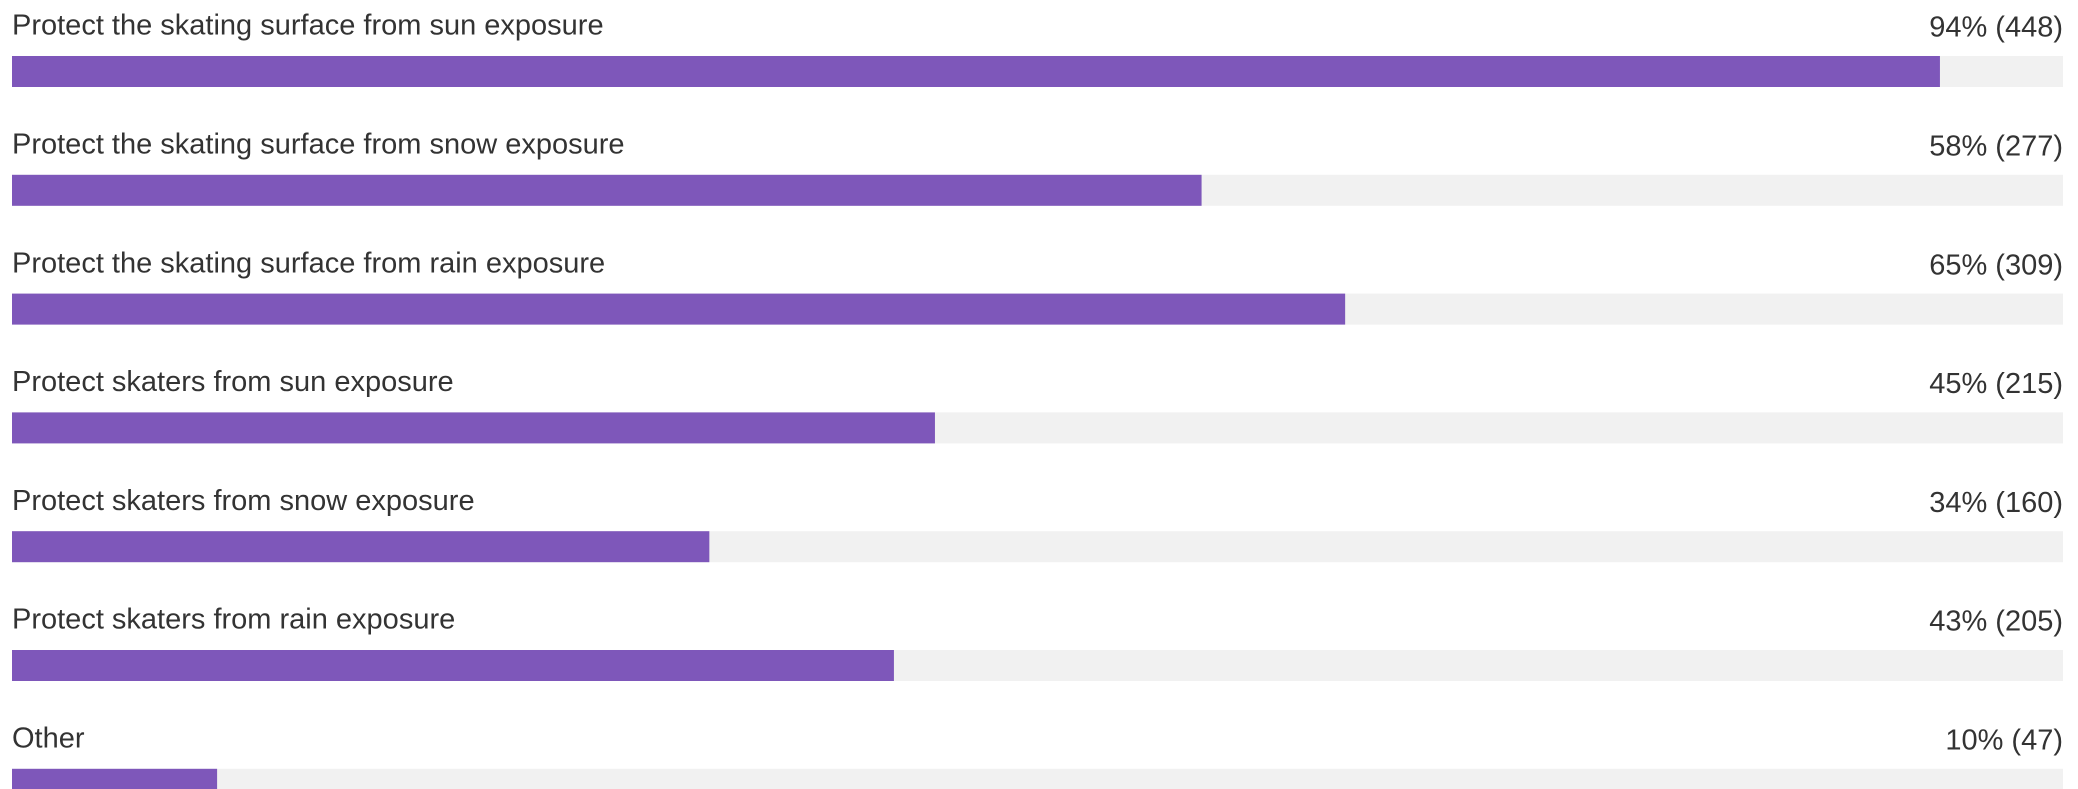 The width and height of the screenshot is (2078, 789). I want to click on value-label: 94% (448), so click(1996, 28).